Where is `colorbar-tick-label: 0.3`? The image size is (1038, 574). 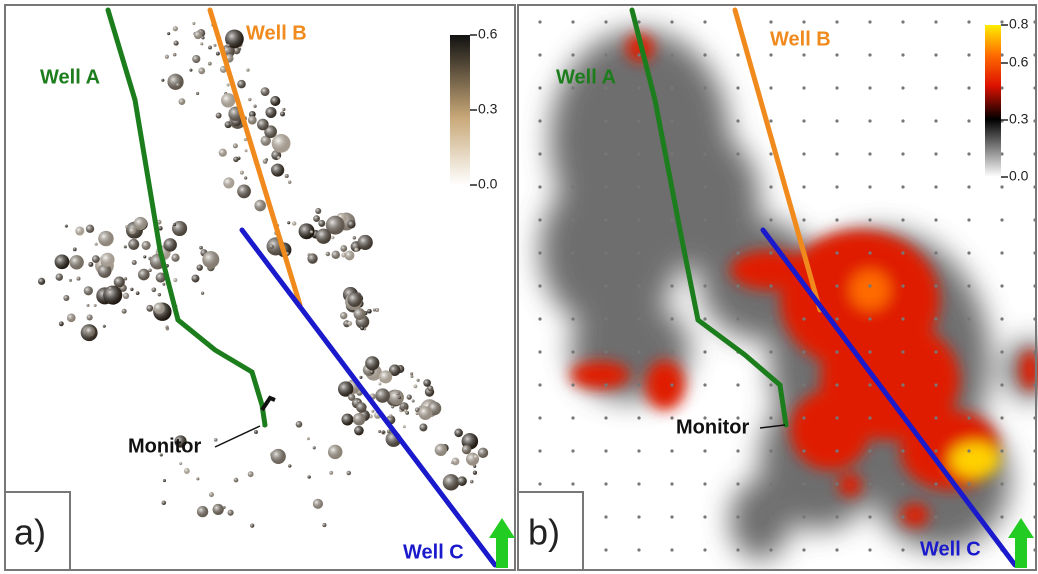
colorbar-tick-label: 0.3 is located at coordinates (488, 109).